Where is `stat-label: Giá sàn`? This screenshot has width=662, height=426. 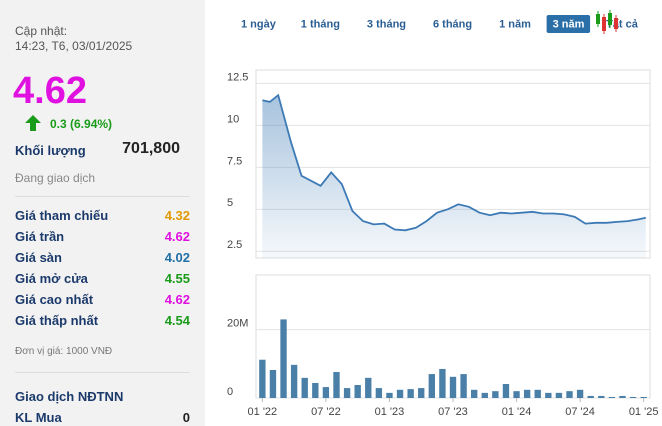 stat-label: Giá sàn is located at coordinates (38, 257).